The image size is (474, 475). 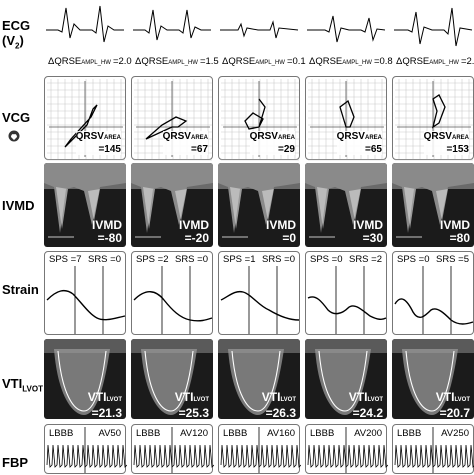 I want to click on strain-panel: SPS =2 SRS =0, so click(x=172, y=293).